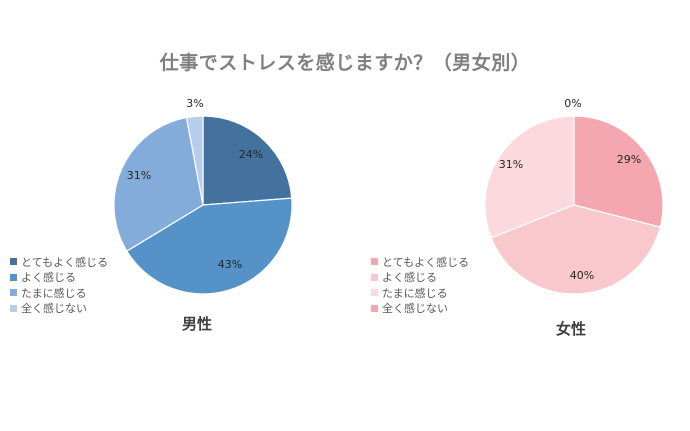 The width and height of the screenshot is (690, 431). What do you see at coordinates (629, 159) in the screenshot?
I see `data-label-very-often: 29%` at bounding box center [629, 159].